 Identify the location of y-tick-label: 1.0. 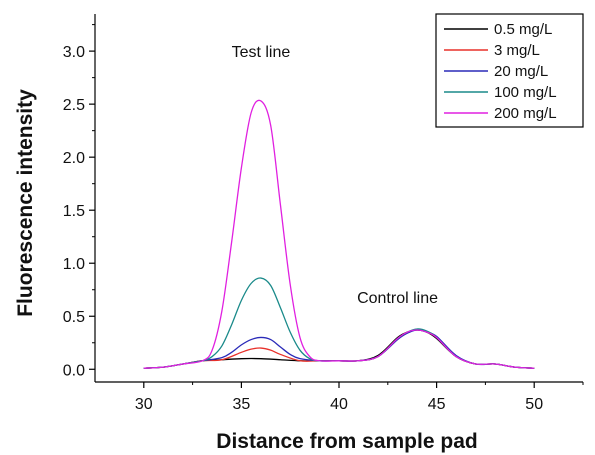
(74, 264).